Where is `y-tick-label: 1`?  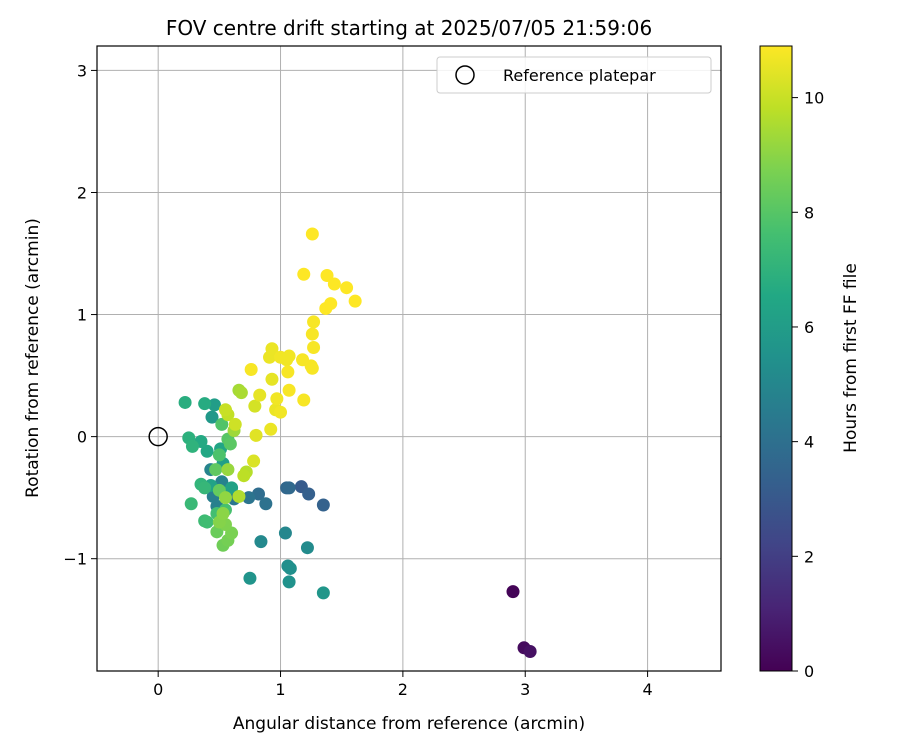 y-tick-label: 1 is located at coordinates (82, 315).